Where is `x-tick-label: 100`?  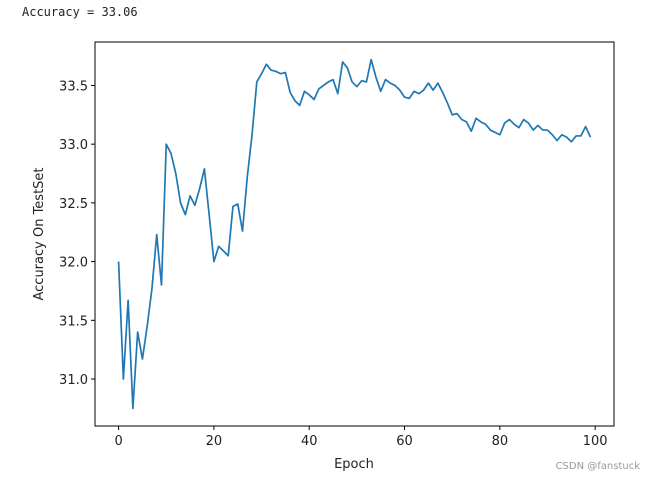 x-tick-label: 100 is located at coordinates (595, 441).